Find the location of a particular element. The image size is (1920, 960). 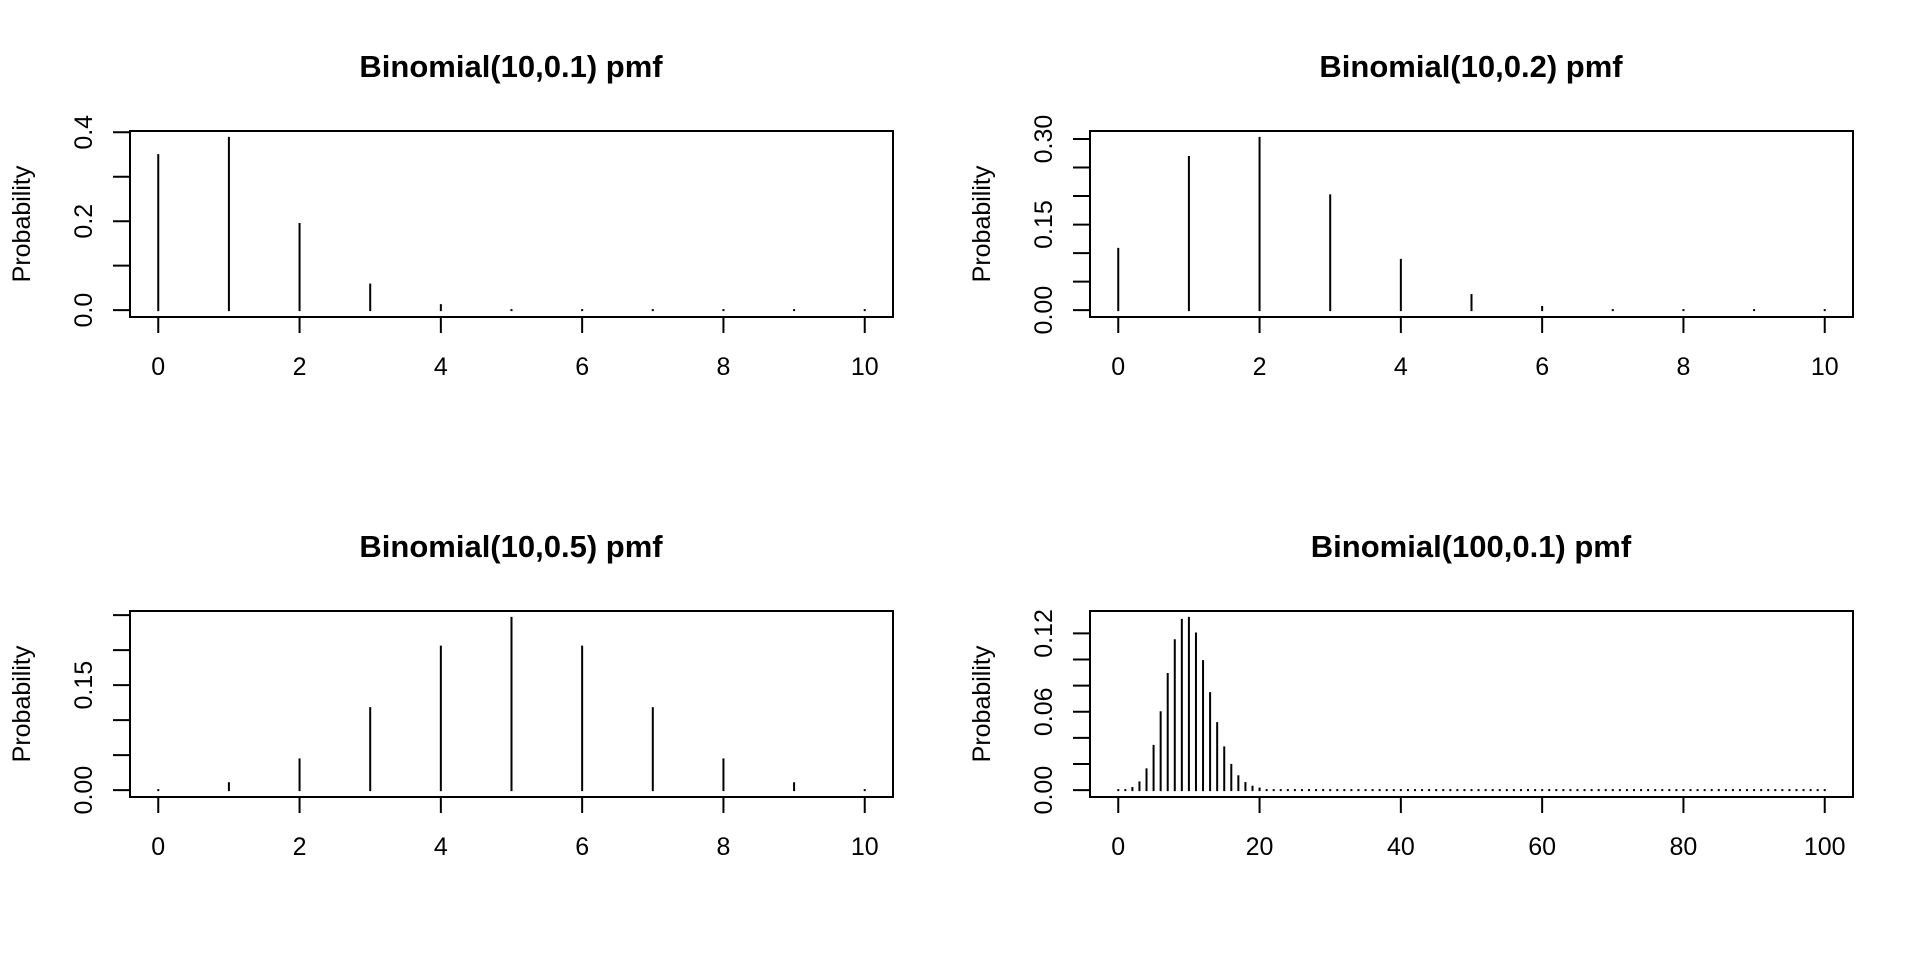

y-axis: 0.0 0.2 0.4 is located at coordinates (100, 221).